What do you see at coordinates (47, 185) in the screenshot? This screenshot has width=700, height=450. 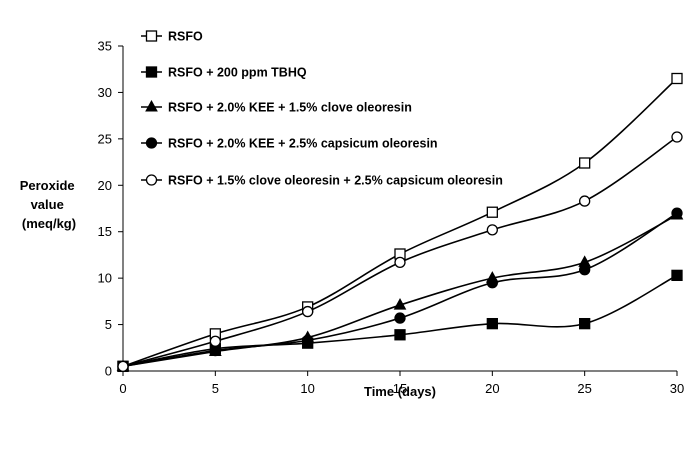 I see `y-axis-title-line: Peroxide` at bounding box center [47, 185].